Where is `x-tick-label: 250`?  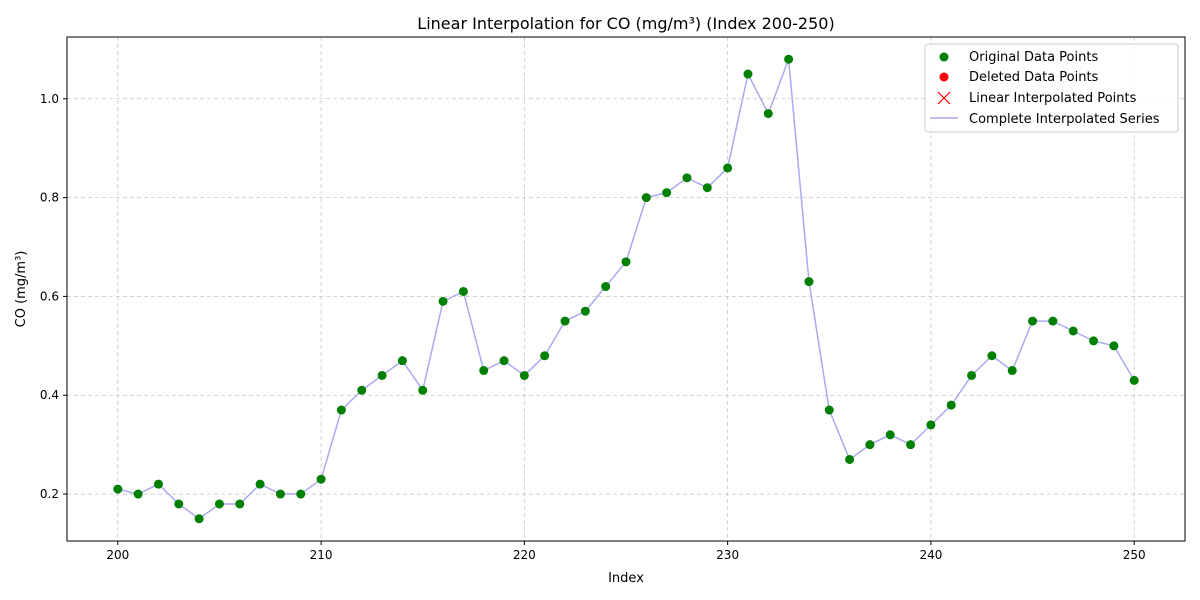
x-tick-label: 250 is located at coordinates (1134, 555).